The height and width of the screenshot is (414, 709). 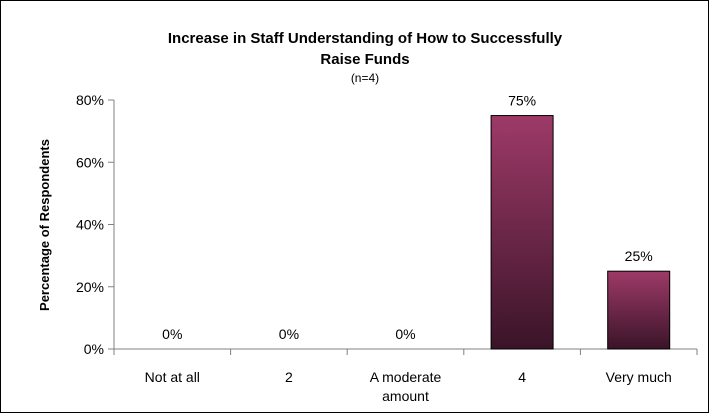 I want to click on x-tick-label: Very much, so click(x=639, y=377).